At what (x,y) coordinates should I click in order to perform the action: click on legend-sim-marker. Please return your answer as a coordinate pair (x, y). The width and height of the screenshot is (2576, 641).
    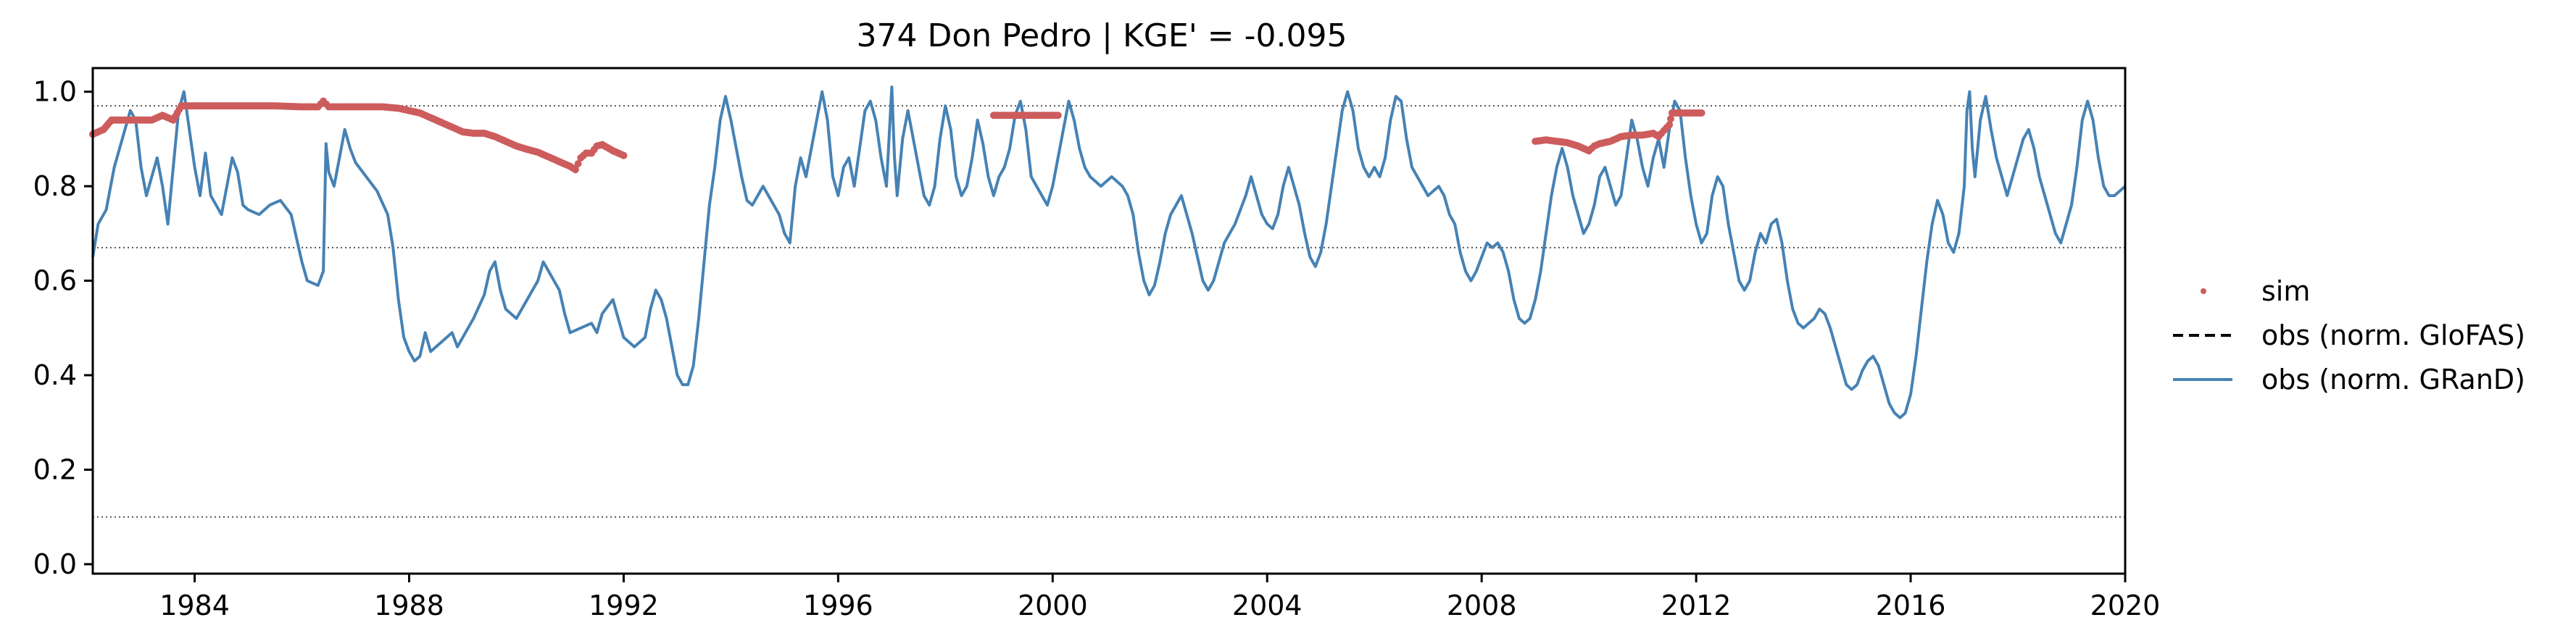
    Looking at the image, I should click on (2203, 291).